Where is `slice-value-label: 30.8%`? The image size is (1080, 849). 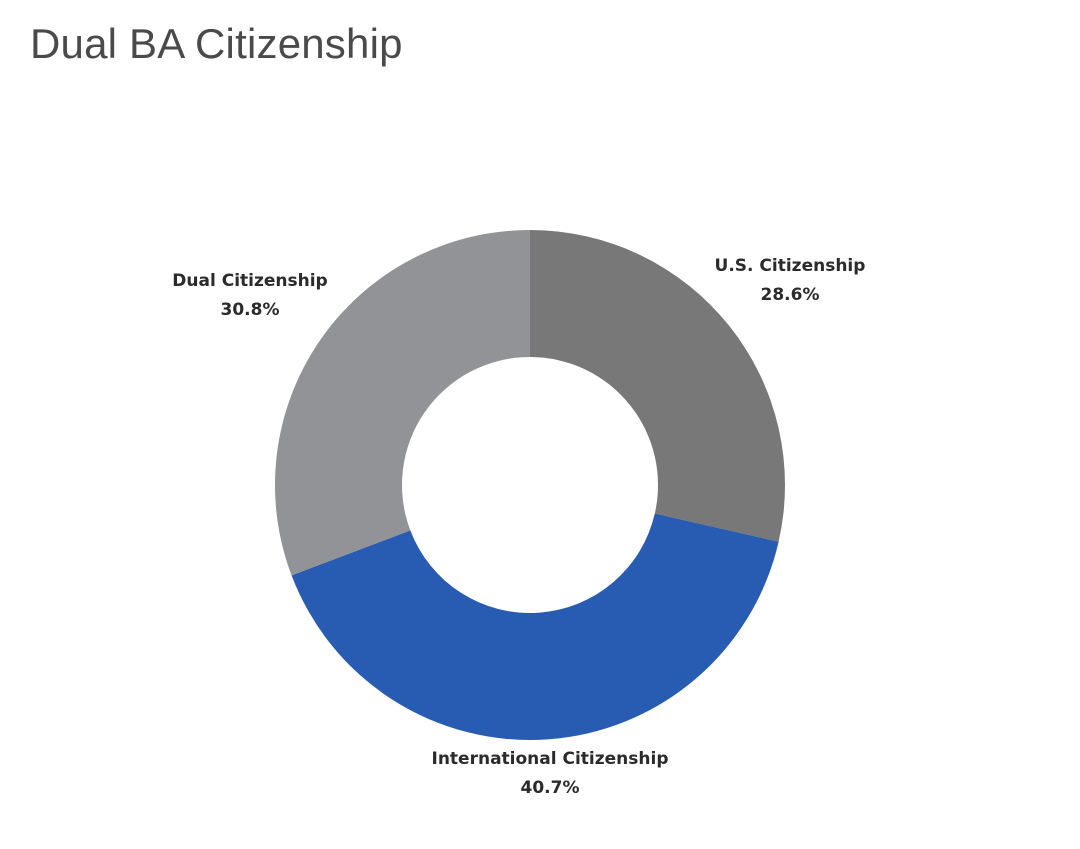
slice-value-label: 30.8% is located at coordinates (250, 310).